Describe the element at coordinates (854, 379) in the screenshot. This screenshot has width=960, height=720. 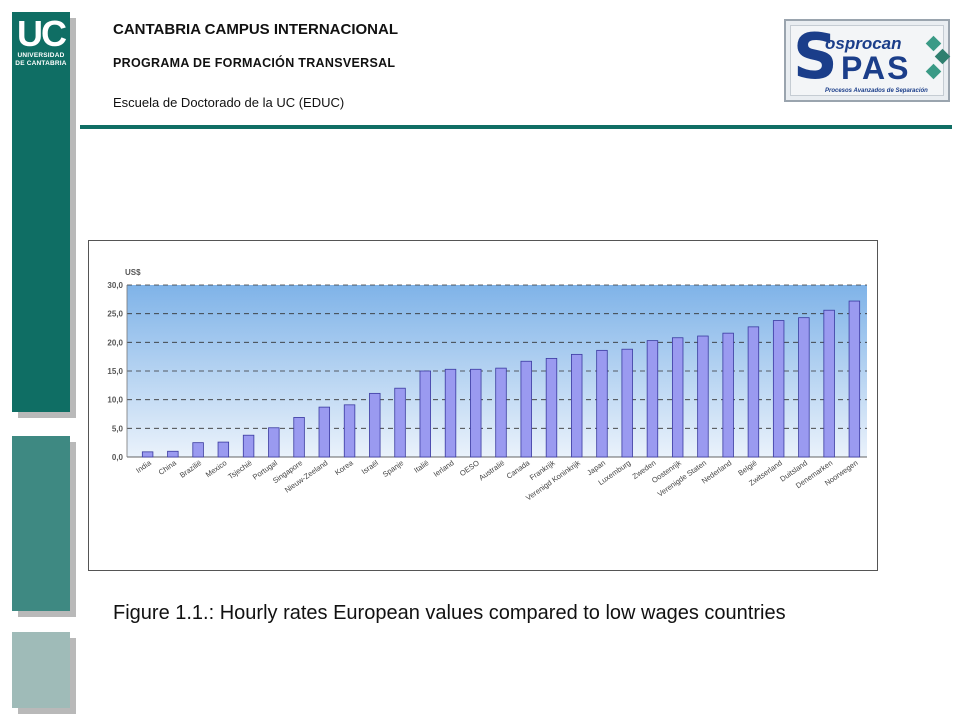
I see `bar-noorwegen` at that location.